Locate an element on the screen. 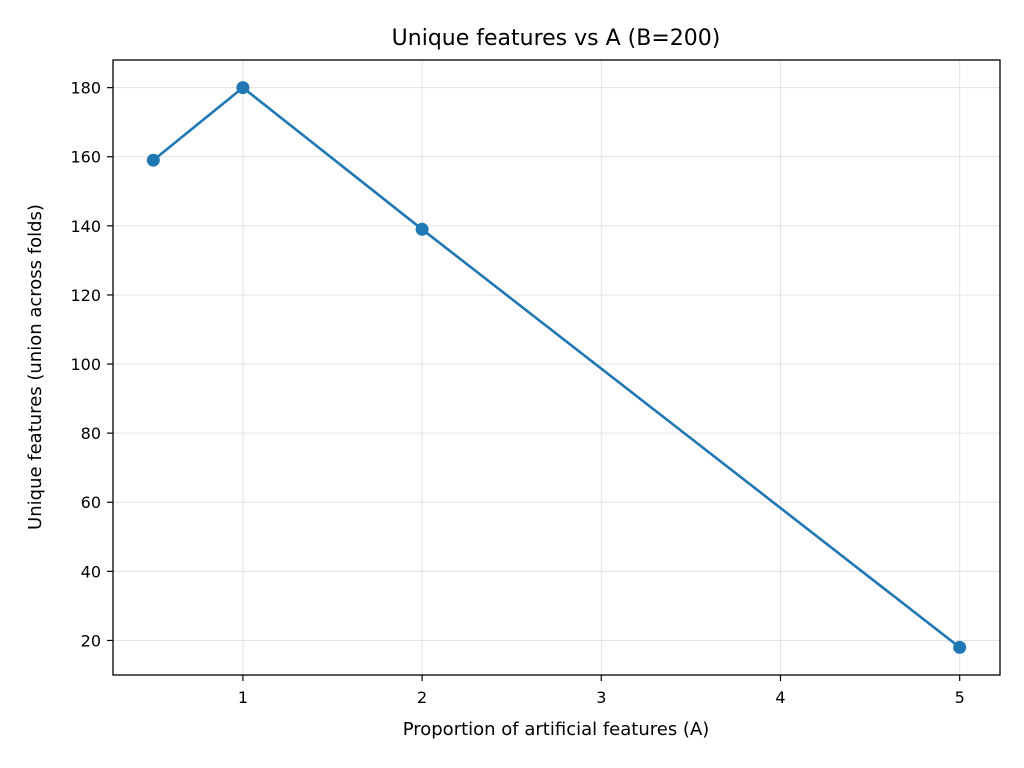  y-tick-label: 180 is located at coordinates (85, 88).